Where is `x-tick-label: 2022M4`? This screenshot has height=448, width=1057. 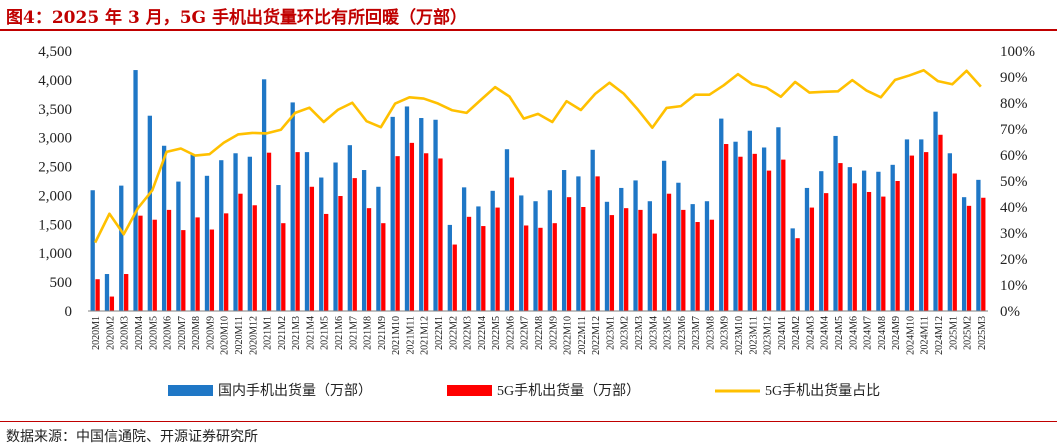 x-tick-label: 2022M4 is located at coordinates (482, 333).